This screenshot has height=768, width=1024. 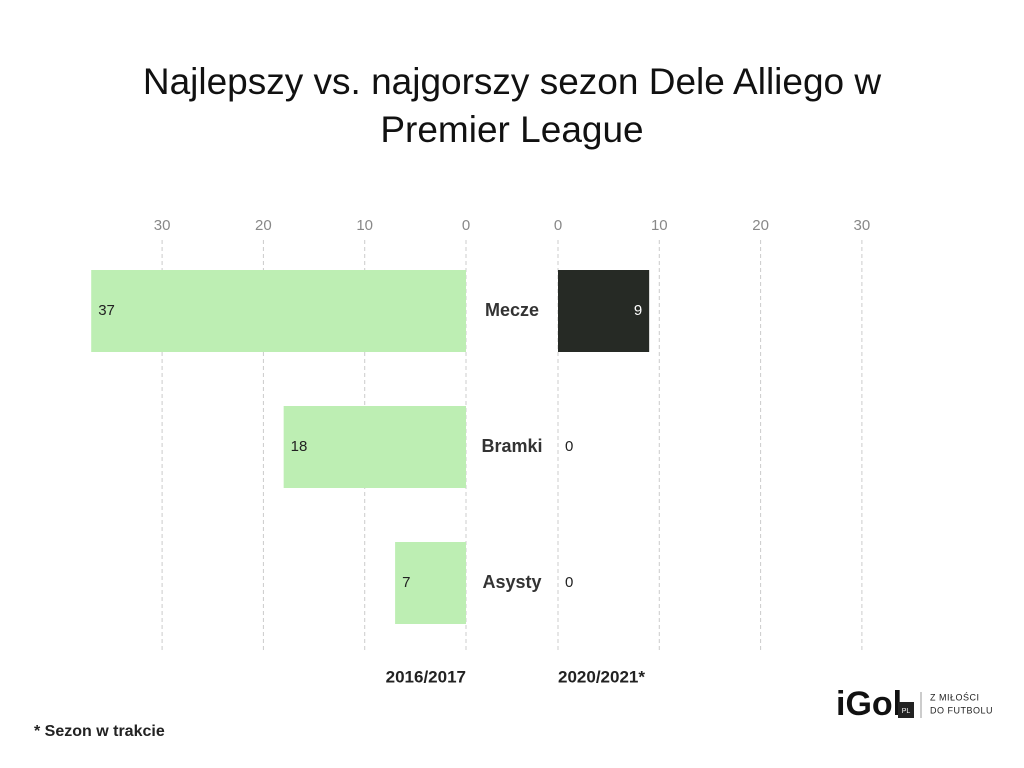 I want to click on value-label: 7, so click(x=406, y=582).